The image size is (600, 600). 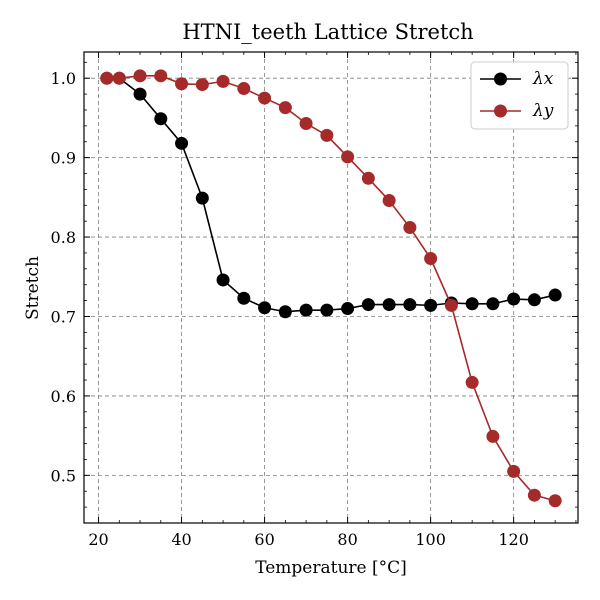 What do you see at coordinates (327, 32) in the screenshot?
I see `chart-title: HTNI_teeth Lattice Stretch` at bounding box center [327, 32].